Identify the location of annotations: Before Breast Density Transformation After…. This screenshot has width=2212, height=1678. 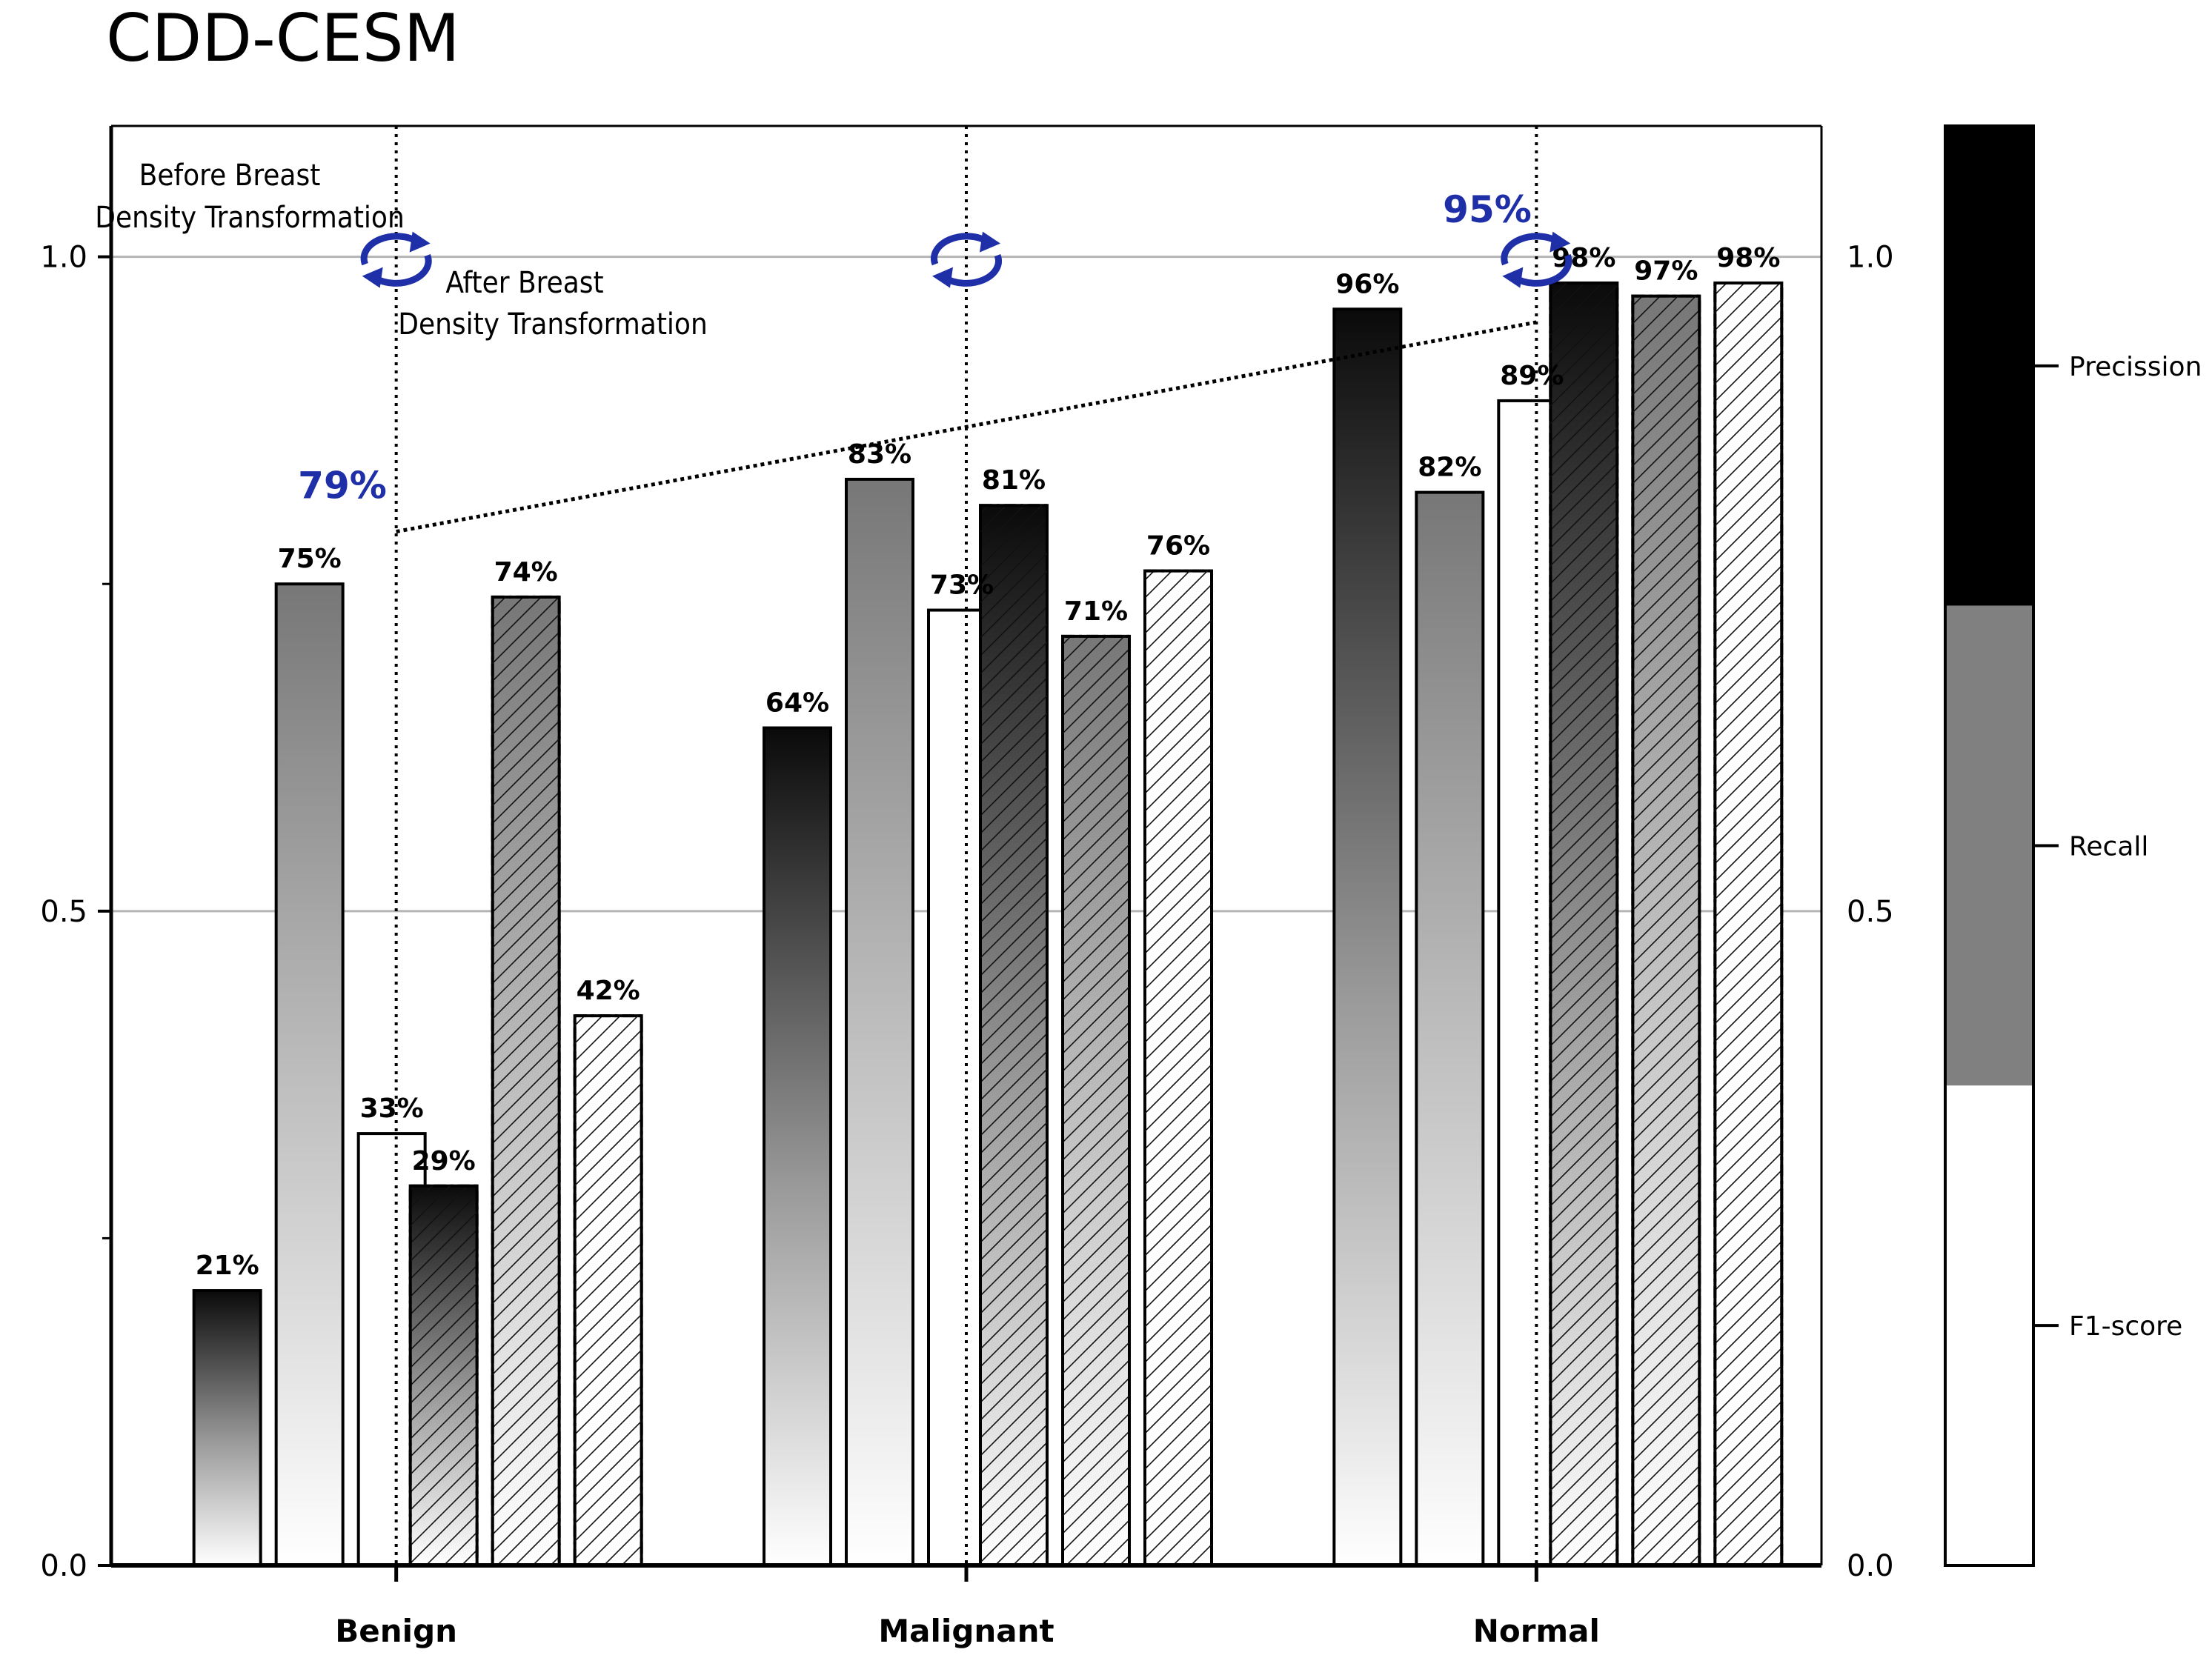
(833, 346).